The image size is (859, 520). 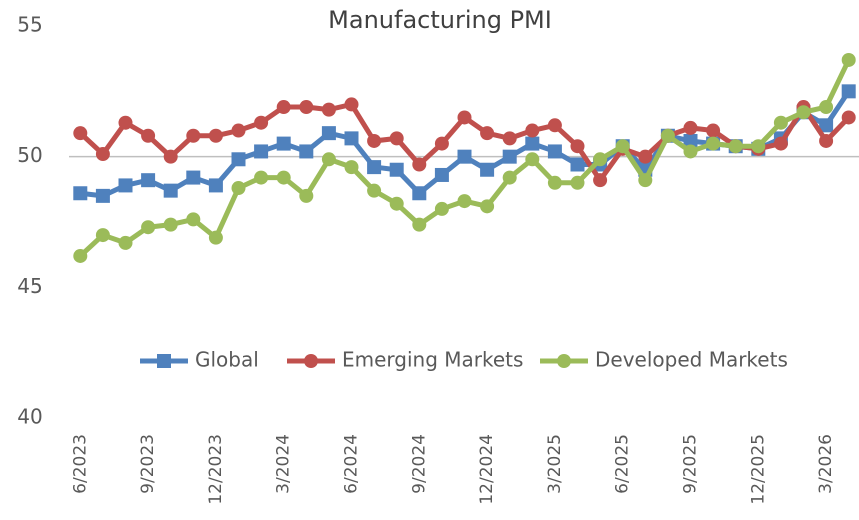 I want to click on y-tick-label: 50, so click(x=29, y=155).